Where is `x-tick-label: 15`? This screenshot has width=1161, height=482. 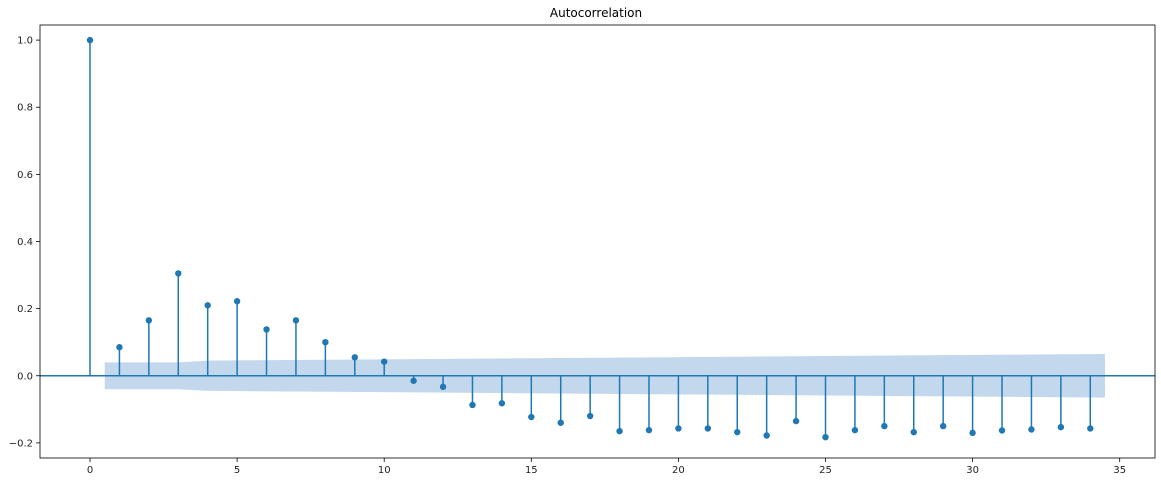
x-tick-label: 15 is located at coordinates (531, 470).